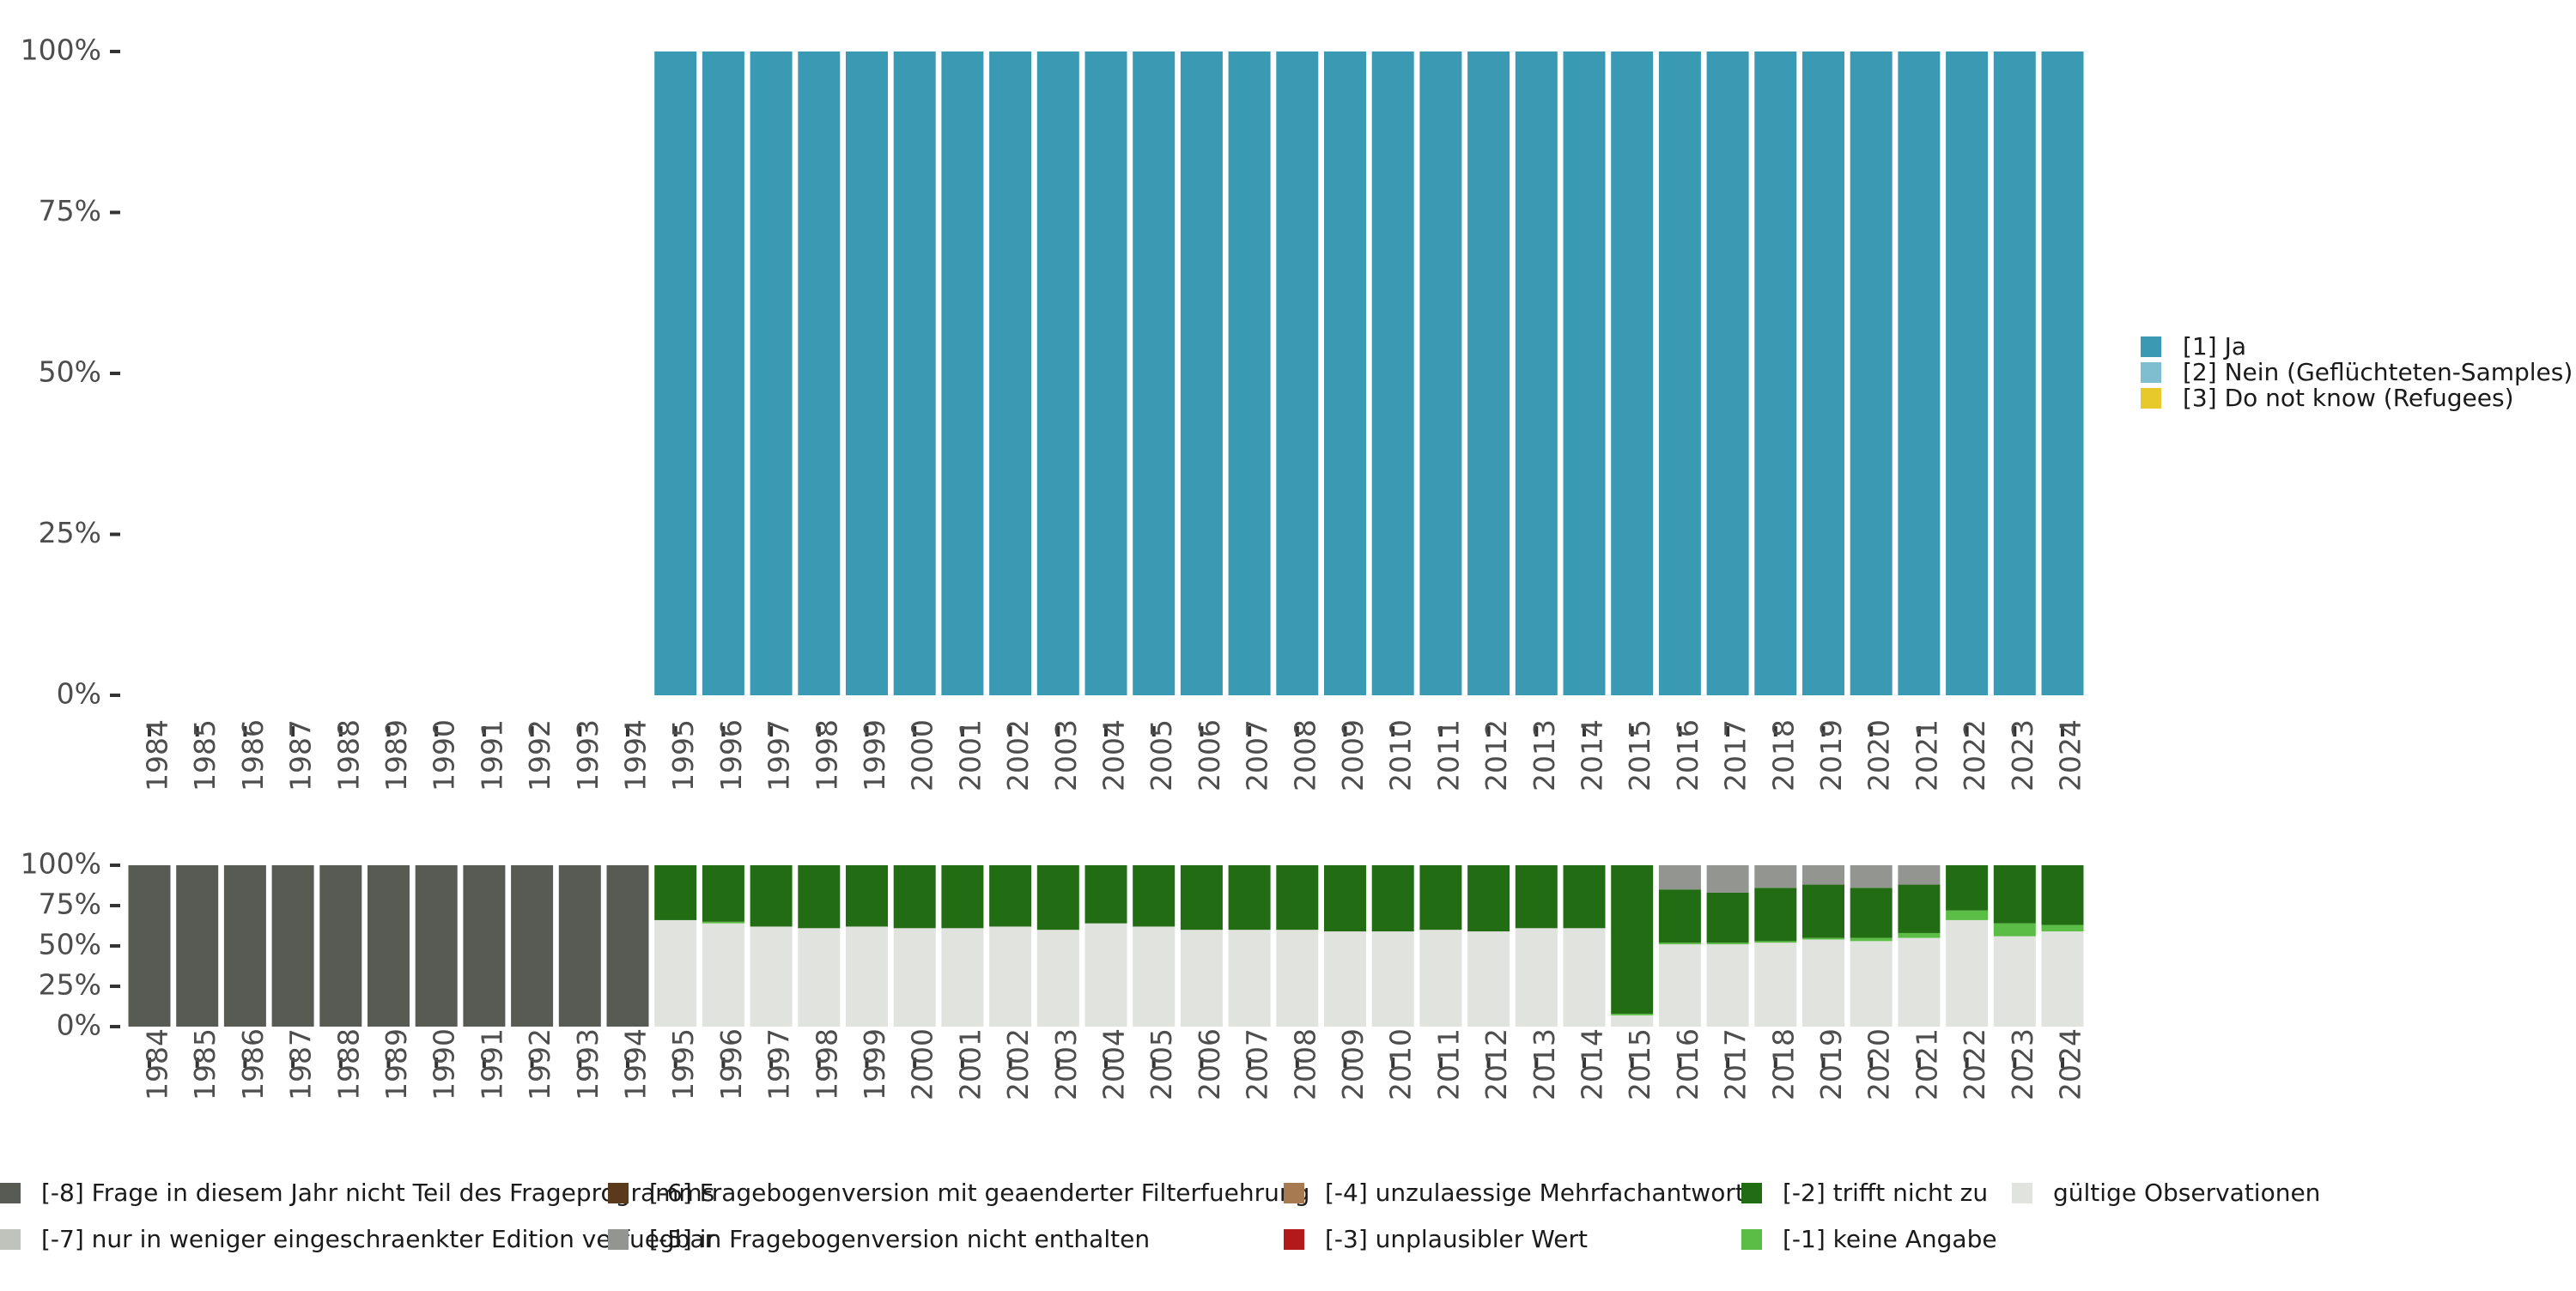 The width and height of the screenshot is (2576, 1291). Describe the element at coordinates (1496, 755) in the screenshot. I see `top-x-tick-label: 2012` at that location.